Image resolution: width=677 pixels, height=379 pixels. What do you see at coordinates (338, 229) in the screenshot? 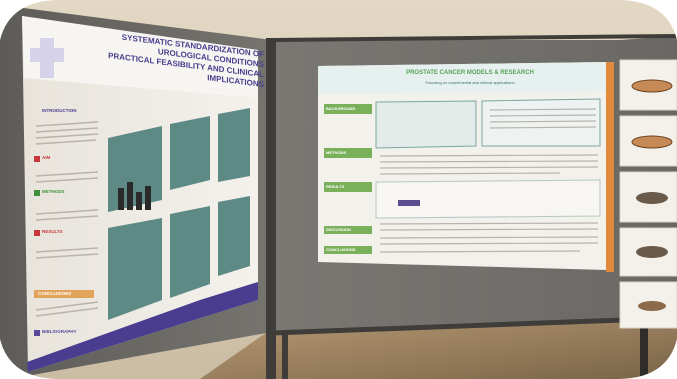
I see `right-green-label: DISCUSSION` at bounding box center [338, 229].